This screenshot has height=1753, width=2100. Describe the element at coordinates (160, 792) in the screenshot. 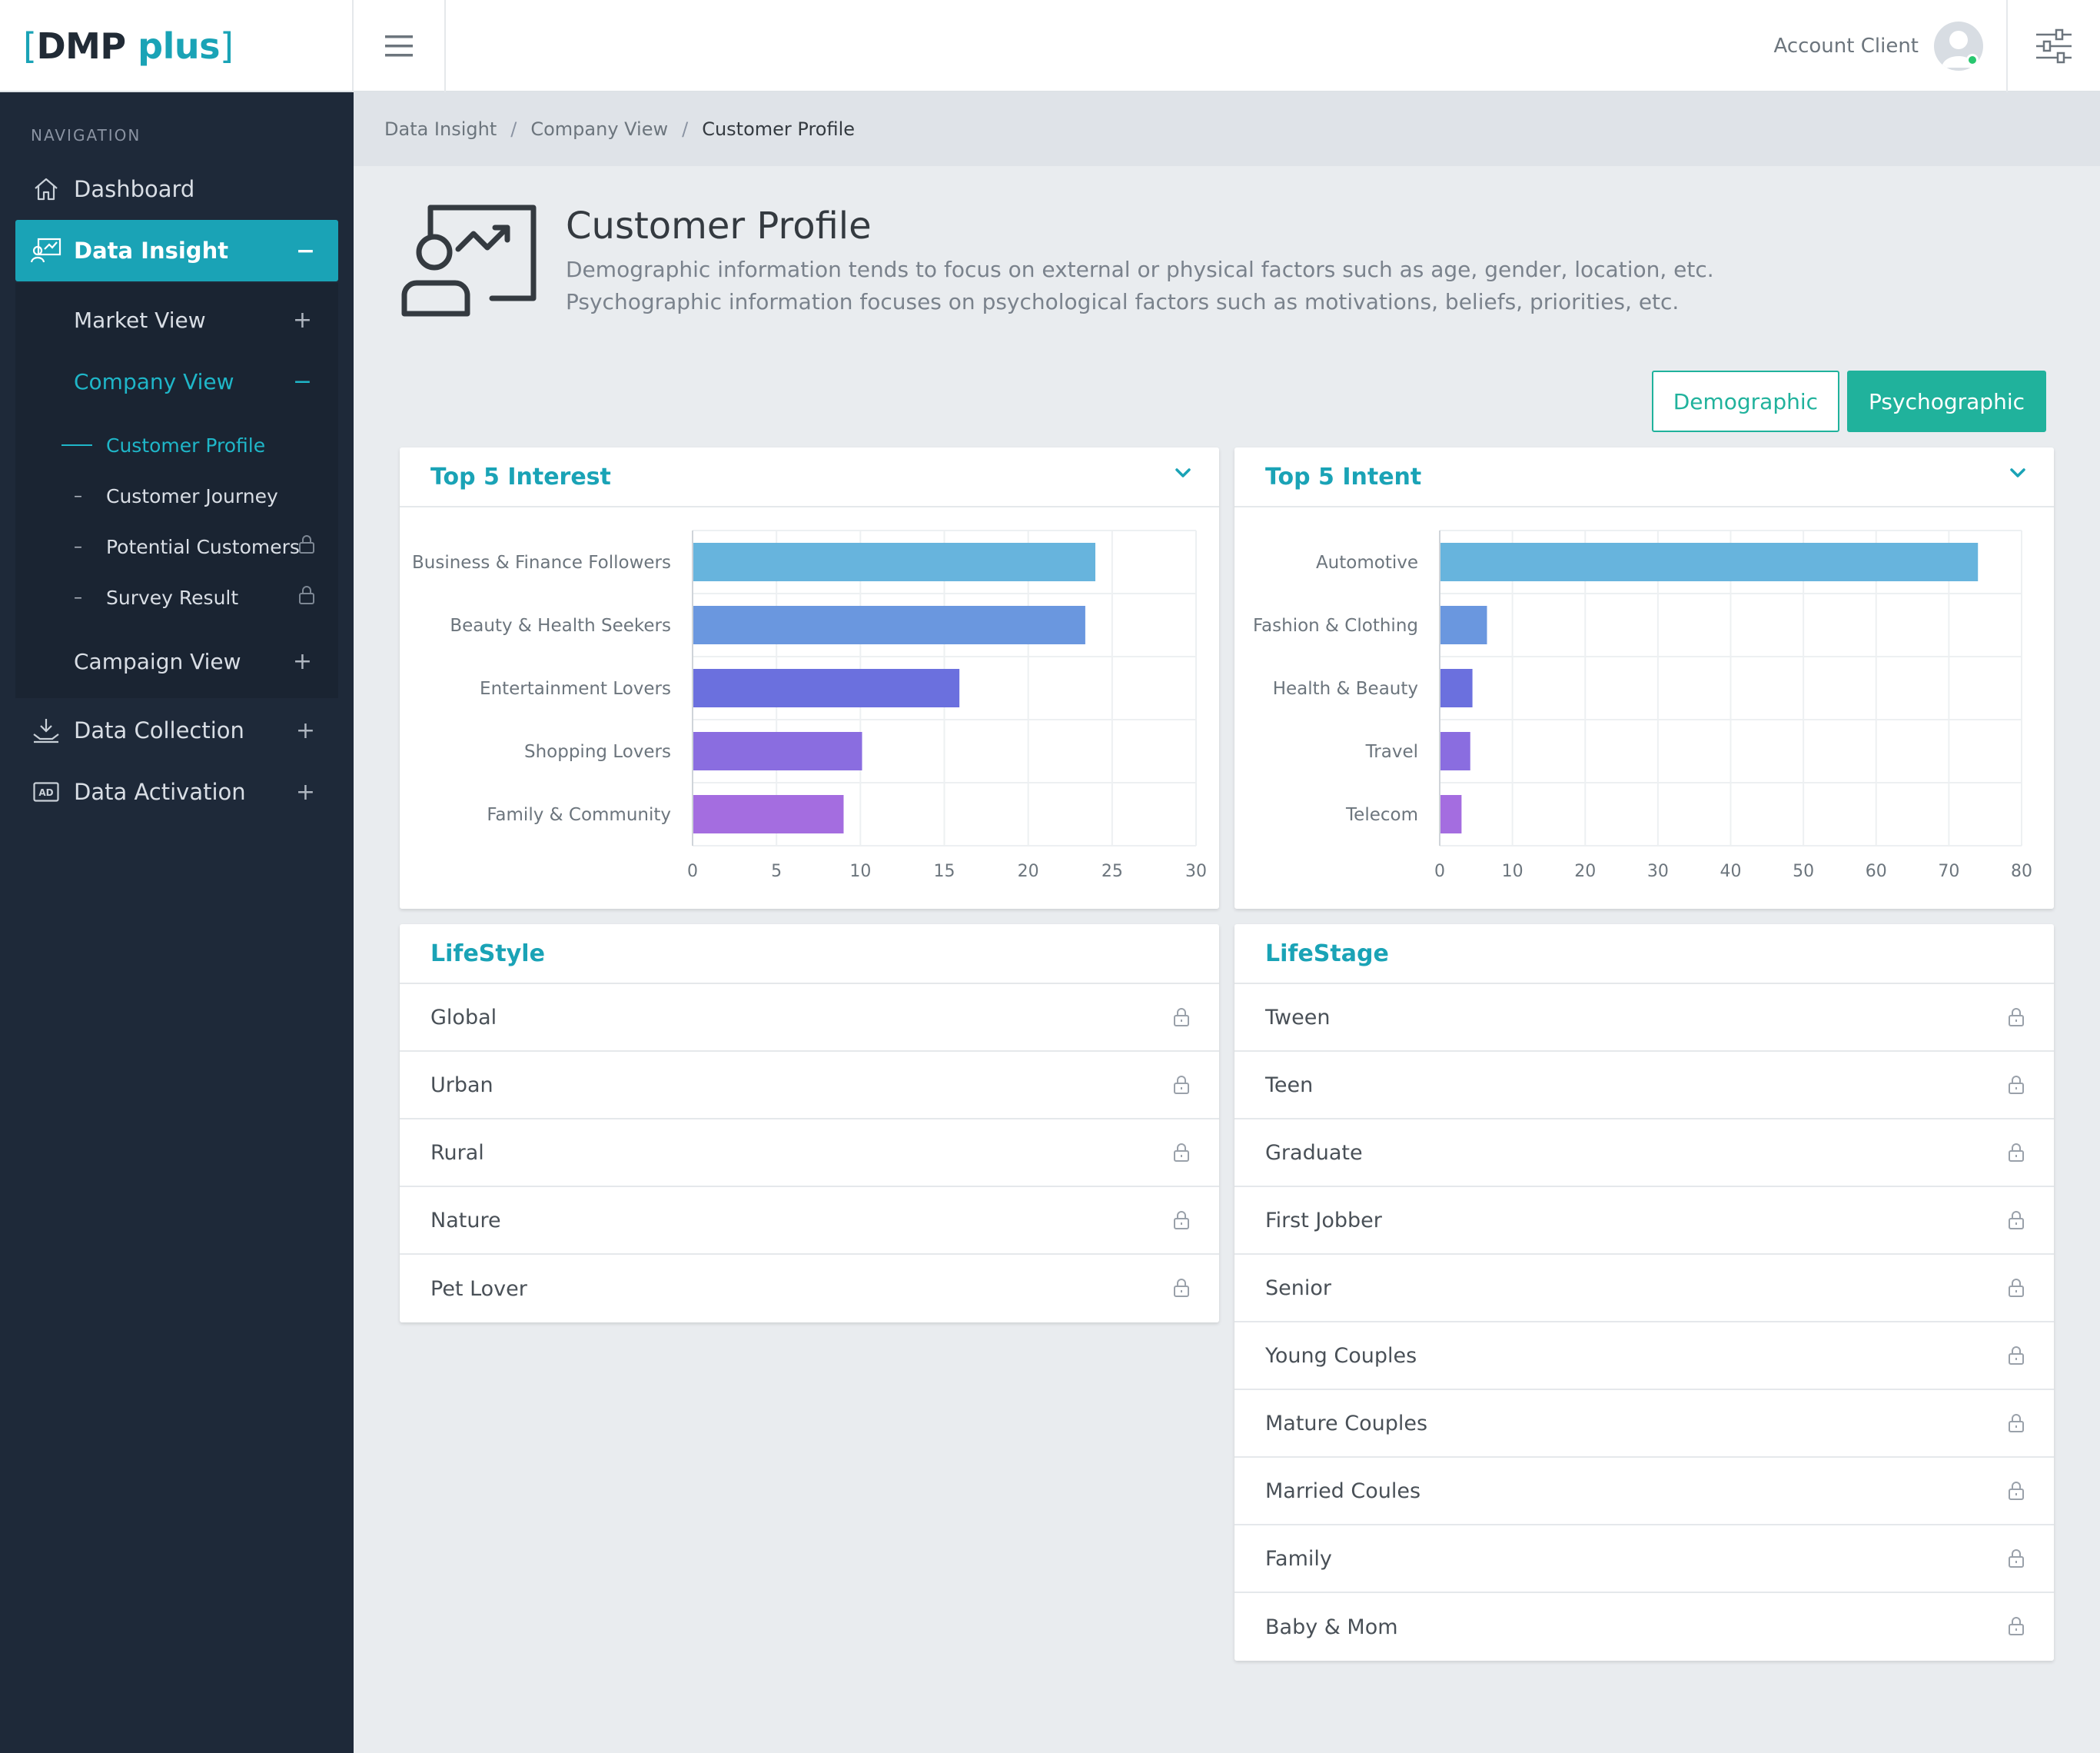

I see `sidebar-item-label: Data Activation` at that location.